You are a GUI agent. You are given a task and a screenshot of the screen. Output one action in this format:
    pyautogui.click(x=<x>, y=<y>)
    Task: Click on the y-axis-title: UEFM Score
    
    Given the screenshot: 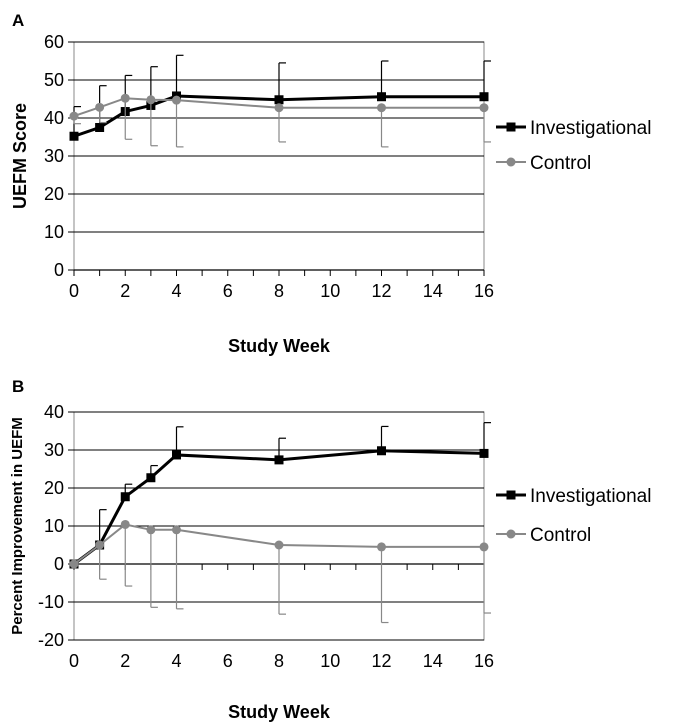 What is the action you would take?
    pyautogui.click(x=20, y=156)
    